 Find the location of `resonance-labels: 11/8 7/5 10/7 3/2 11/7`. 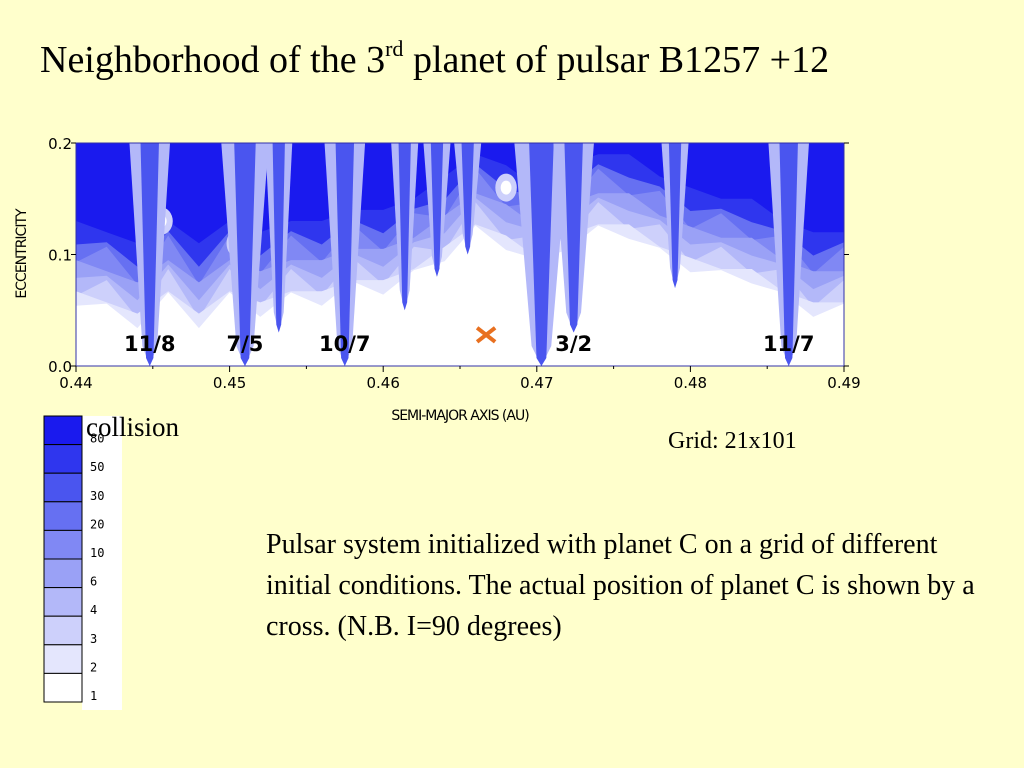

resonance-labels: 11/8 7/5 10/7 3/2 11/7 is located at coordinates (469, 344).